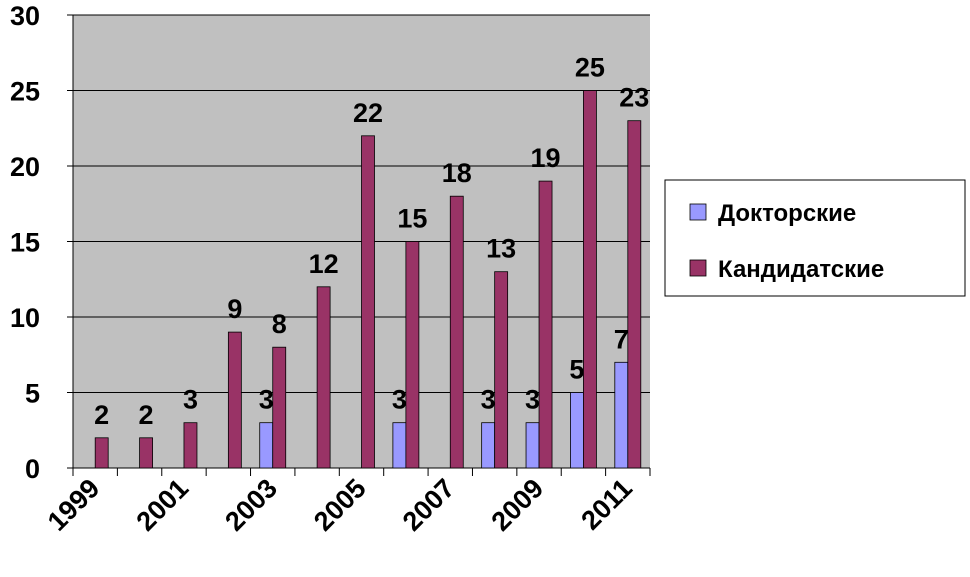 Image resolution: width=970 pixels, height=577 pixels. Describe the element at coordinates (518, 505) in the screenshot. I see `x-tick-label: 2009` at that location.